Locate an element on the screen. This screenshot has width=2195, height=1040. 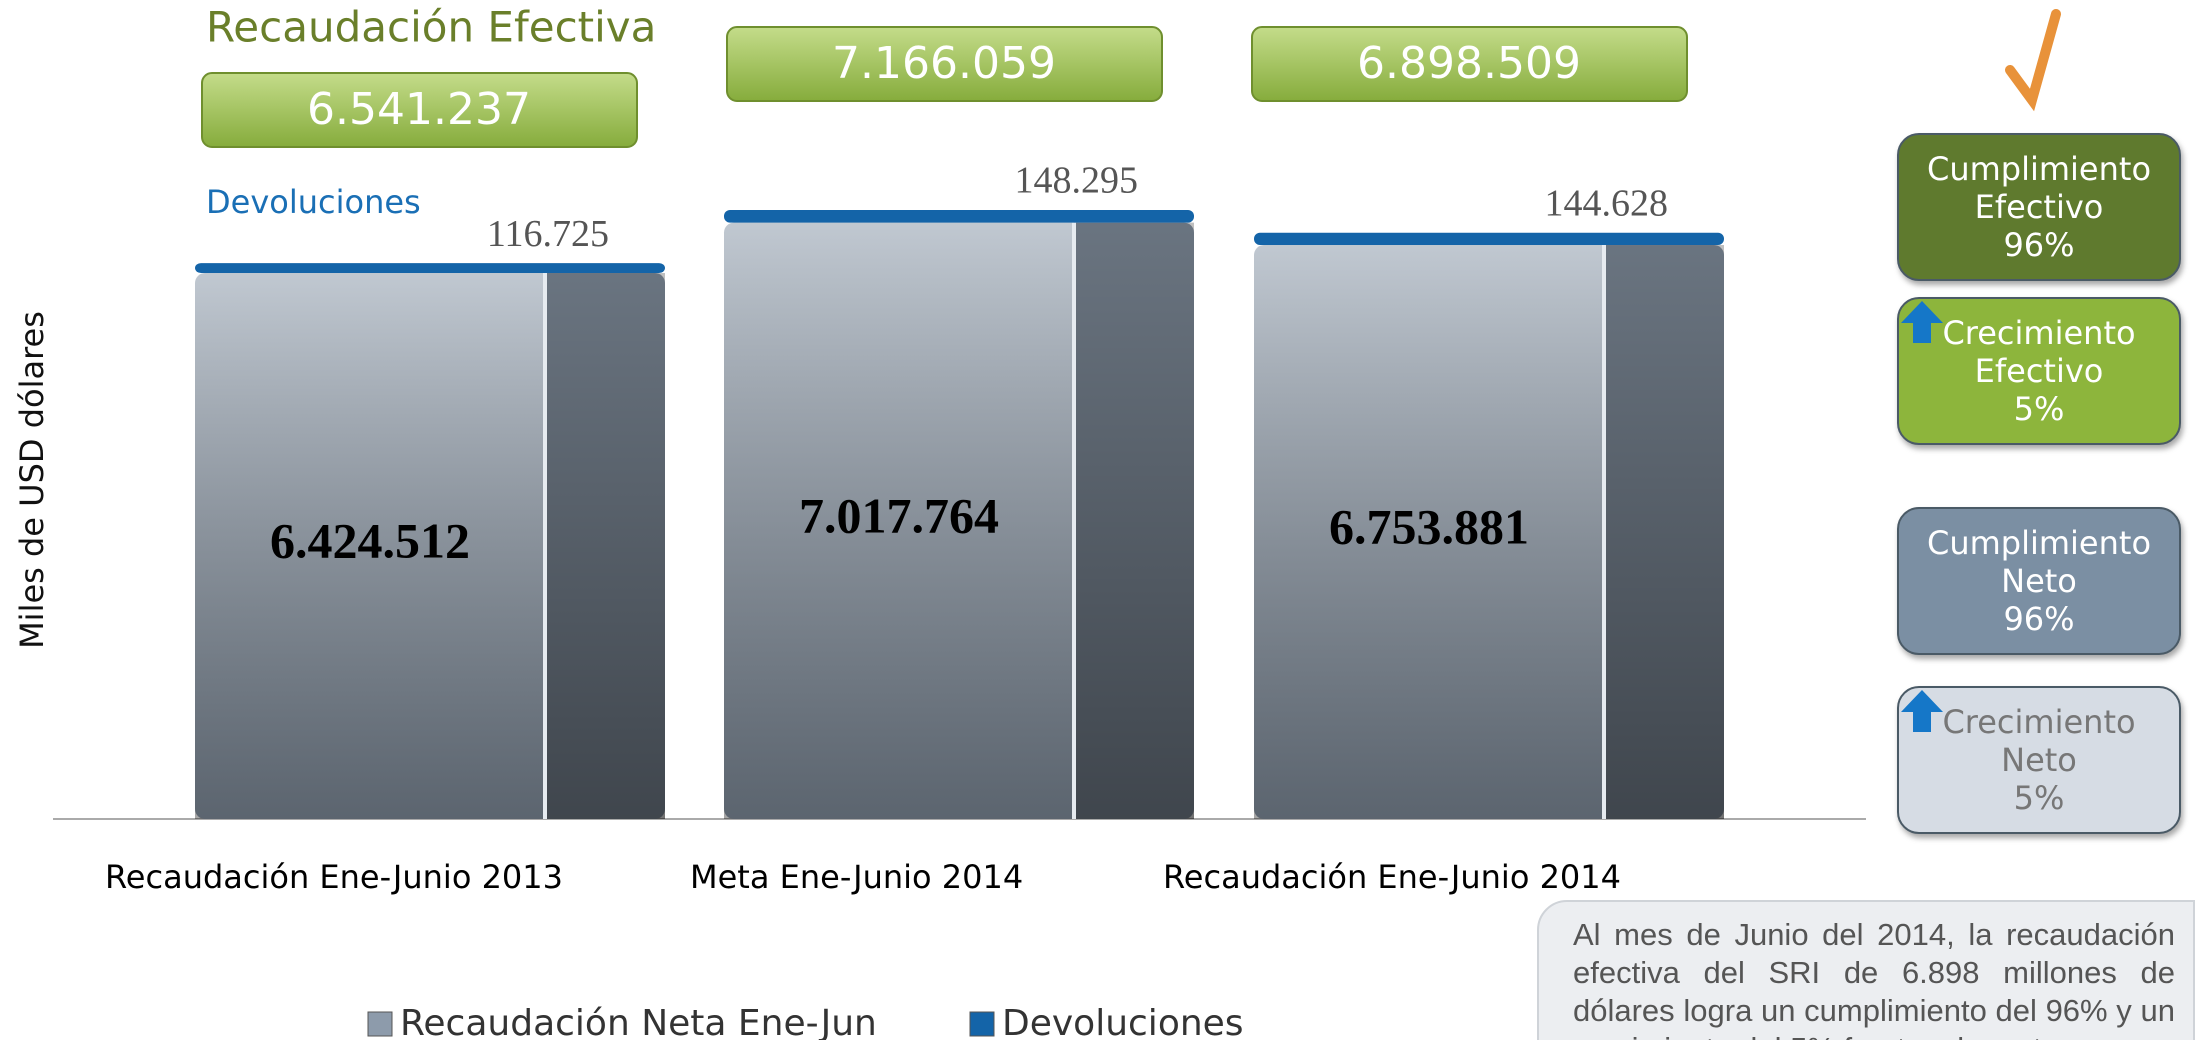
x-tick-label: Recaudación Ene-Junio 2013 is located at coordinates (334, 877).